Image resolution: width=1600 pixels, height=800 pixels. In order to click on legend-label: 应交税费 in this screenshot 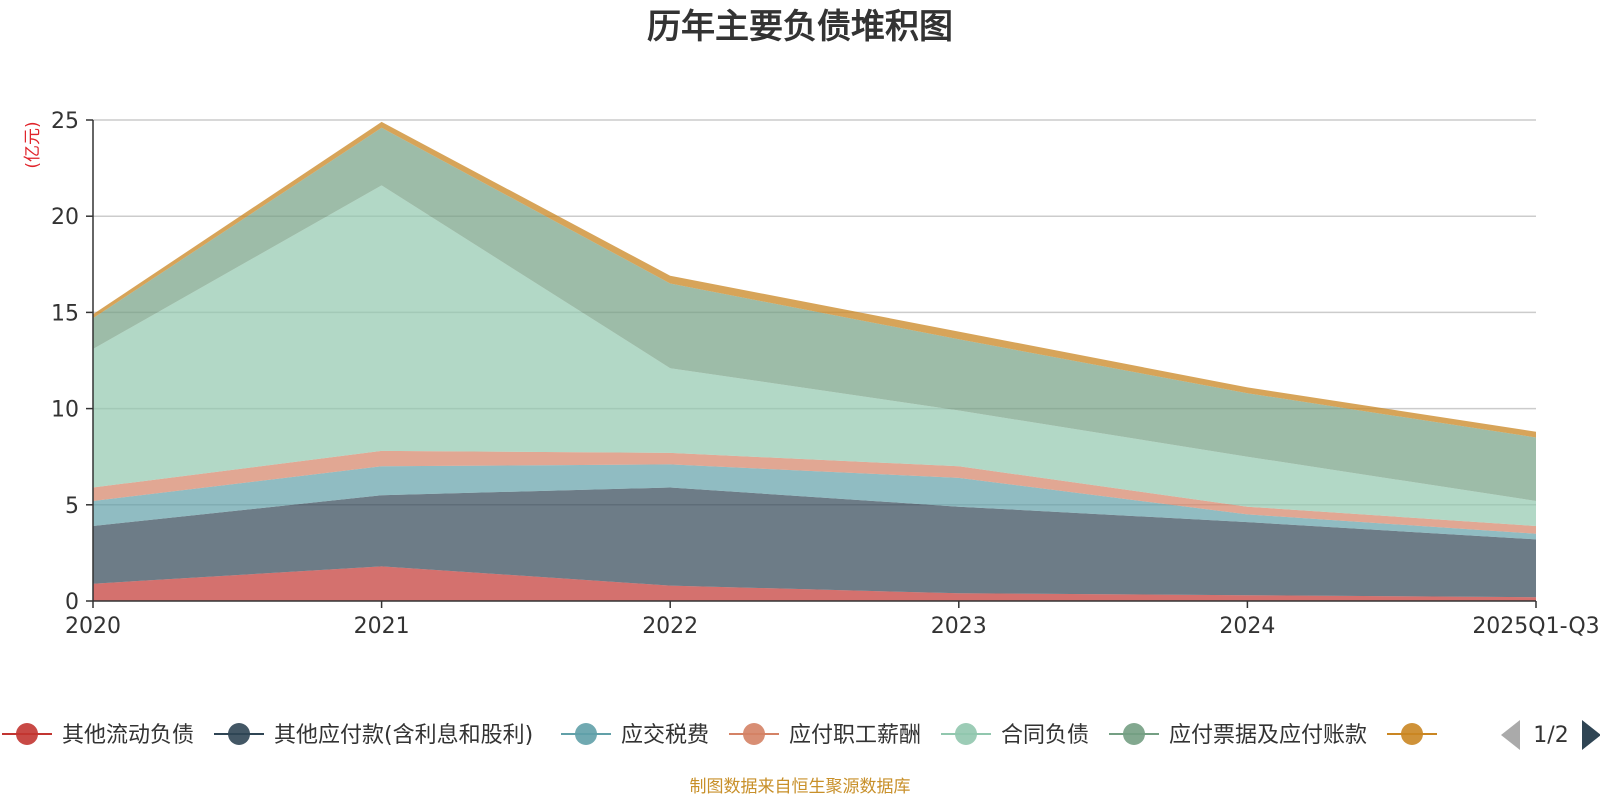, I will do `click(665, 735)`.